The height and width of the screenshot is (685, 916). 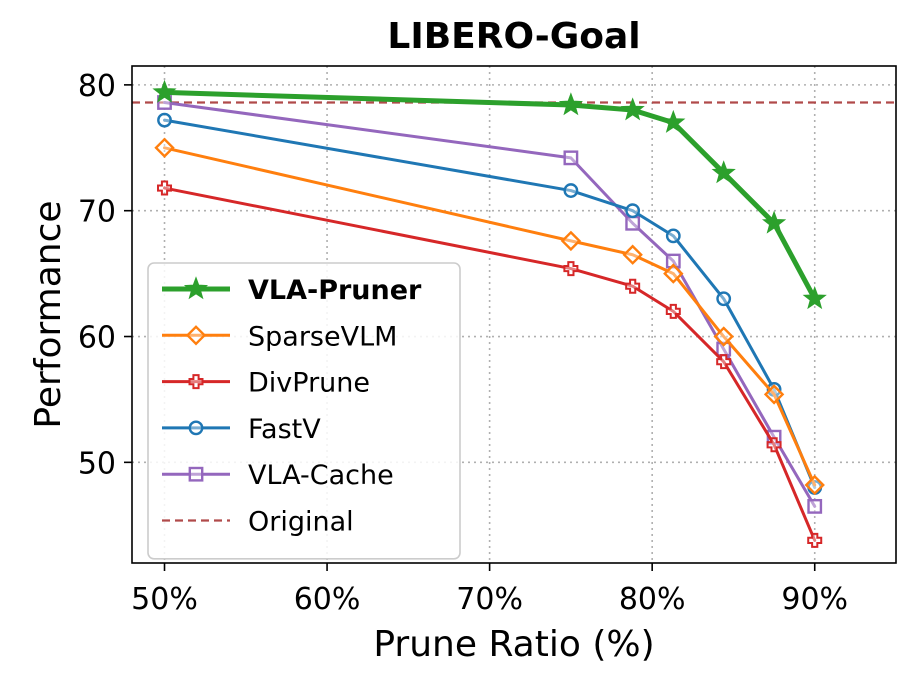 What do you see at coordinates (284, 429) in the screenshot?
I see `legend-label-fastv: FastV` at bounding box center [284, 429].